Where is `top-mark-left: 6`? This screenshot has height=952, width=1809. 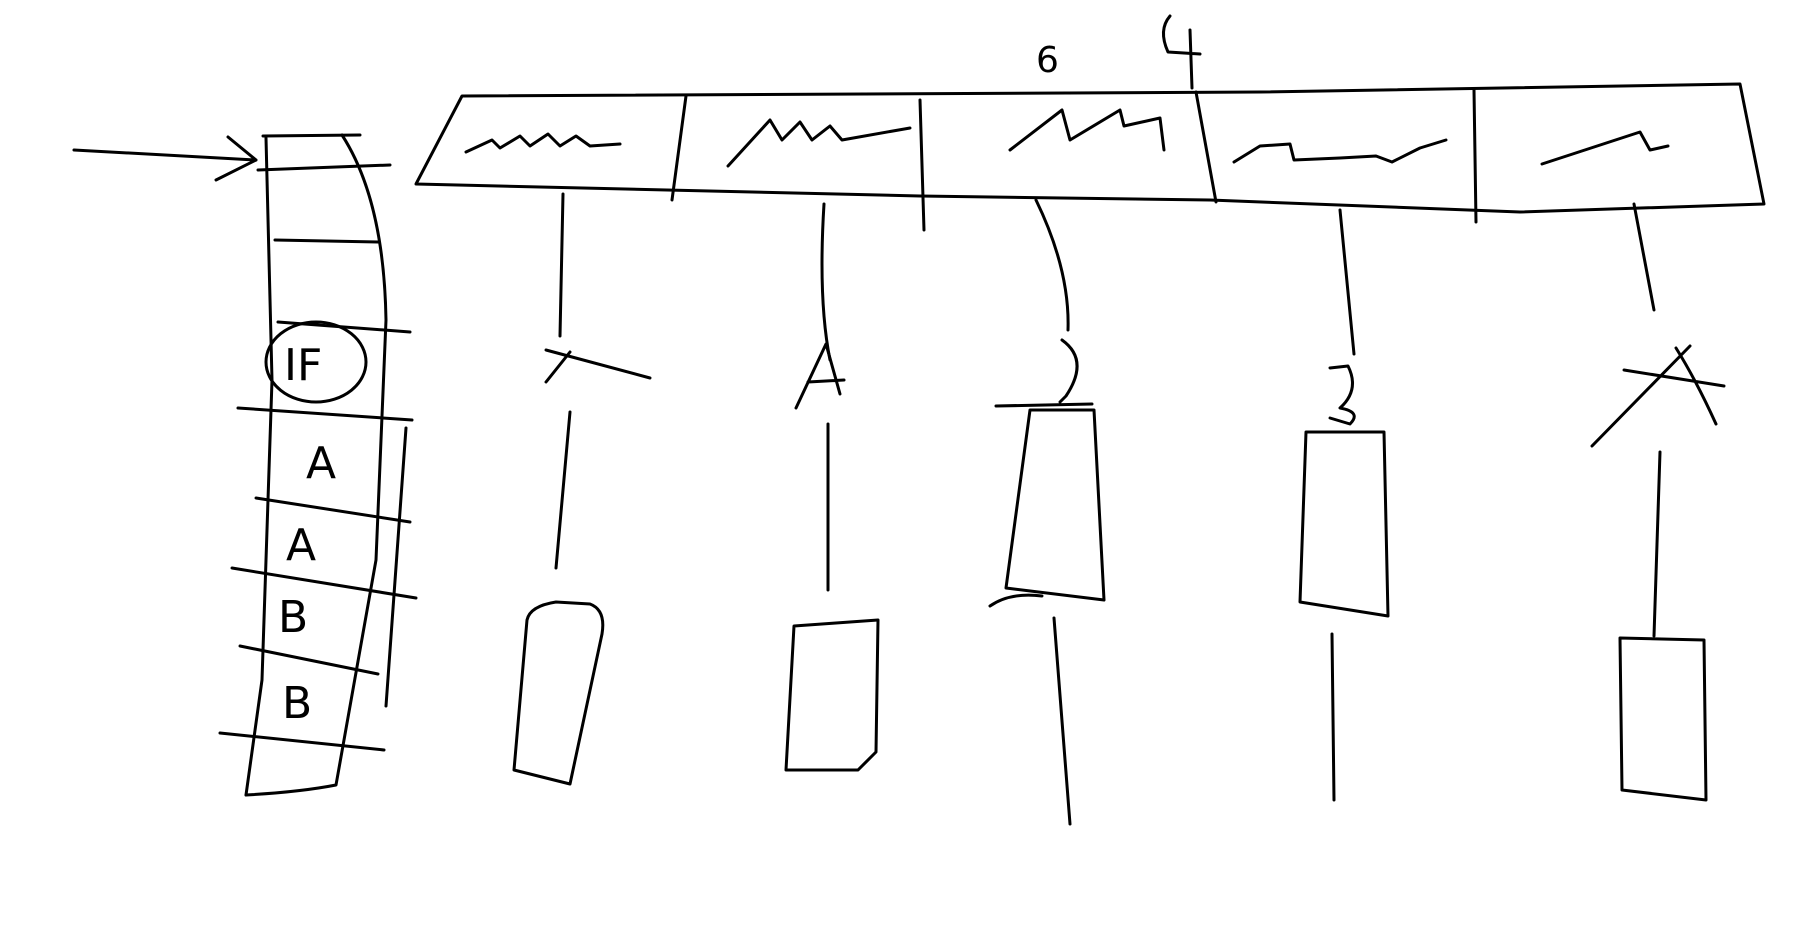 top-mark-left: 6 is located at coordinates (1047, 60).